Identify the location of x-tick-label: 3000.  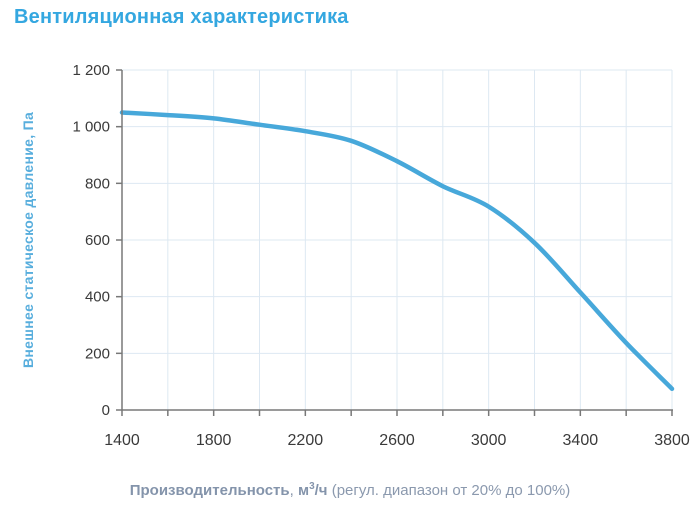
(489, 440).